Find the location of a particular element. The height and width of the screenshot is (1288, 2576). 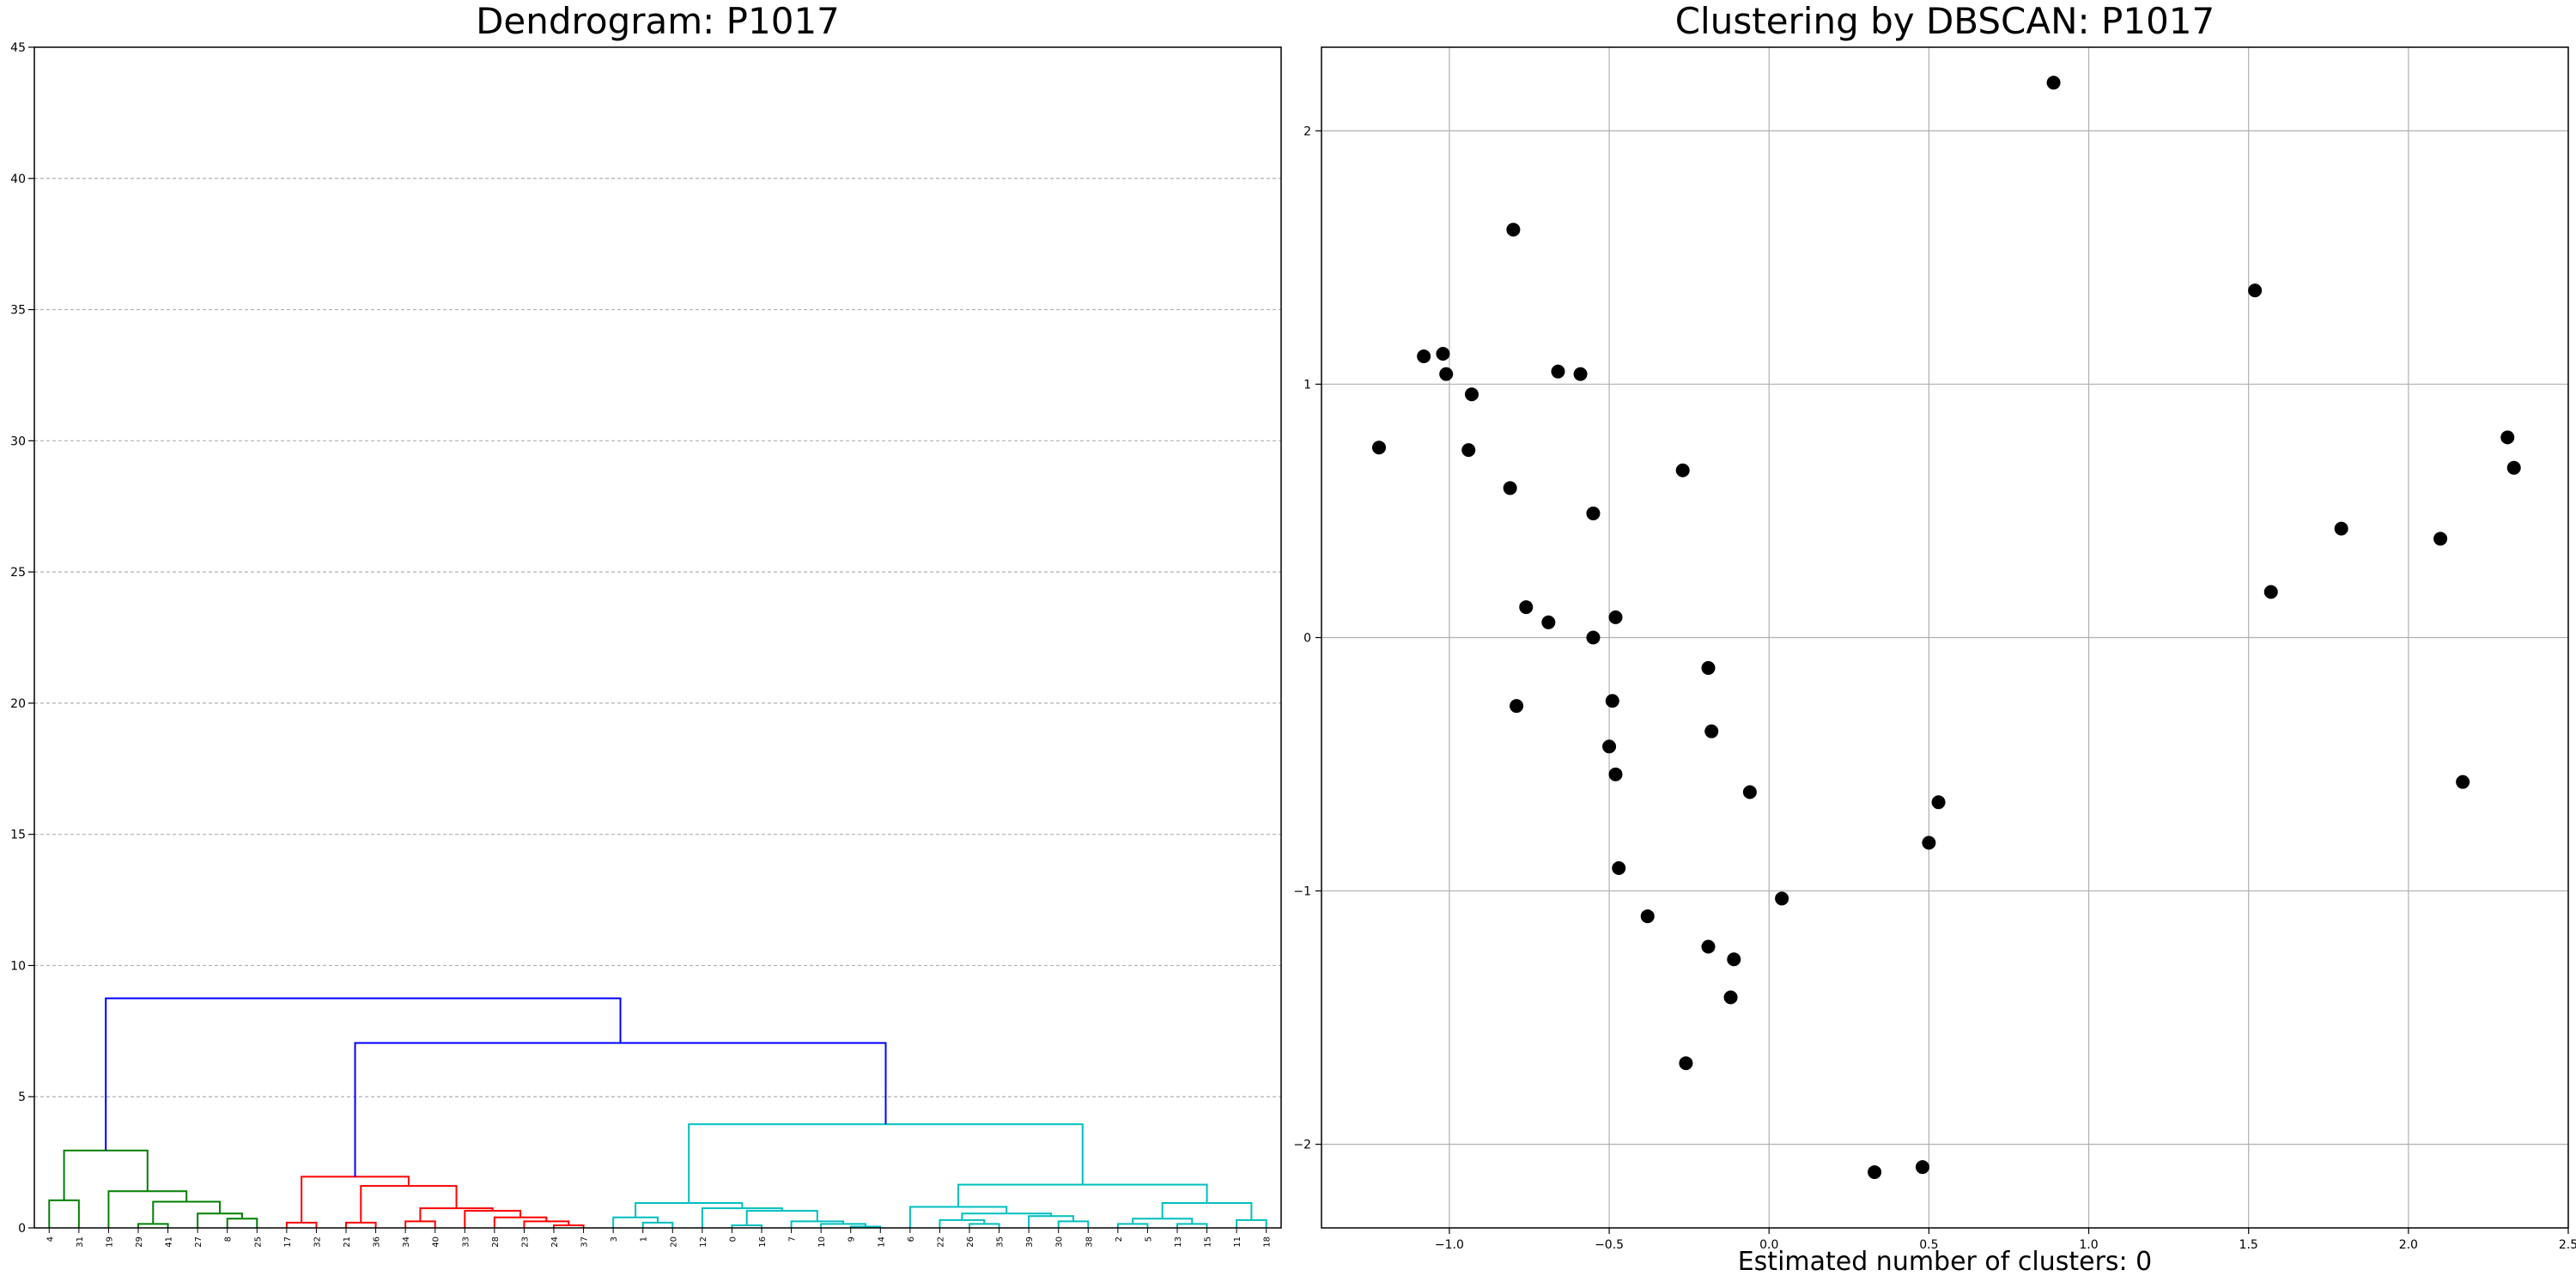

dendrogram-leaf-label: 35 is located at coordinates (1001, 1242).